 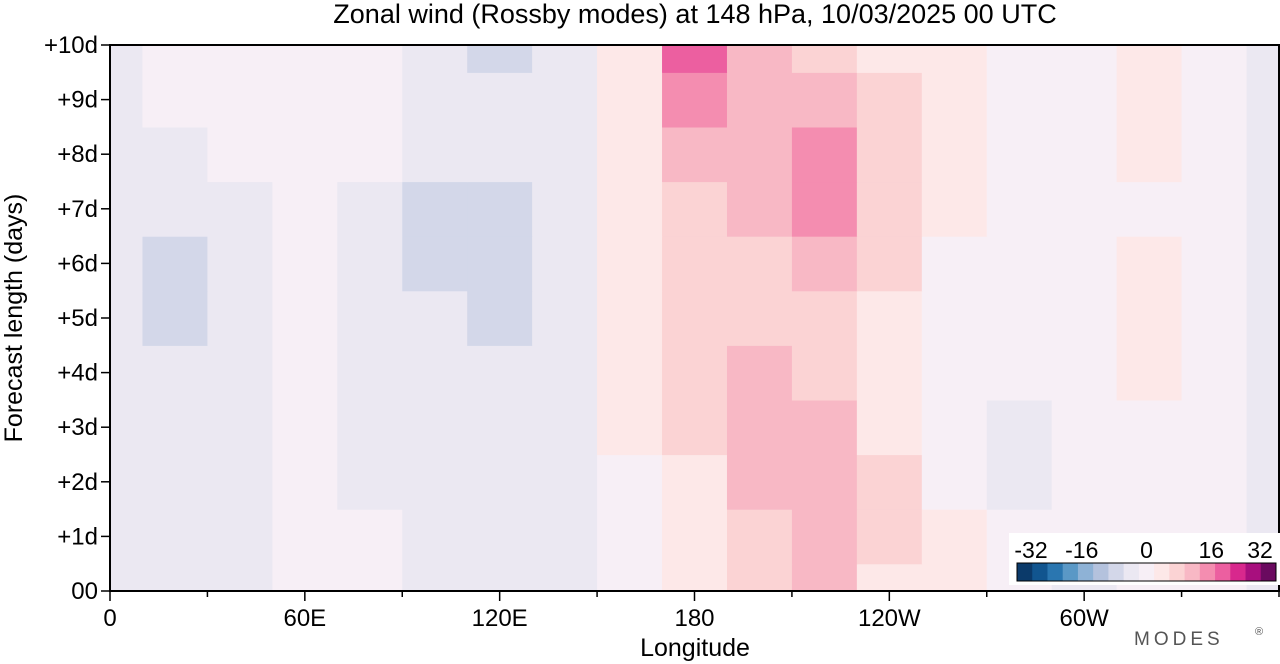 What do you see at coordinates (77, 482) in the screenshot?
I see `y-tick-label: +2d` at bounding box center [77, 482].